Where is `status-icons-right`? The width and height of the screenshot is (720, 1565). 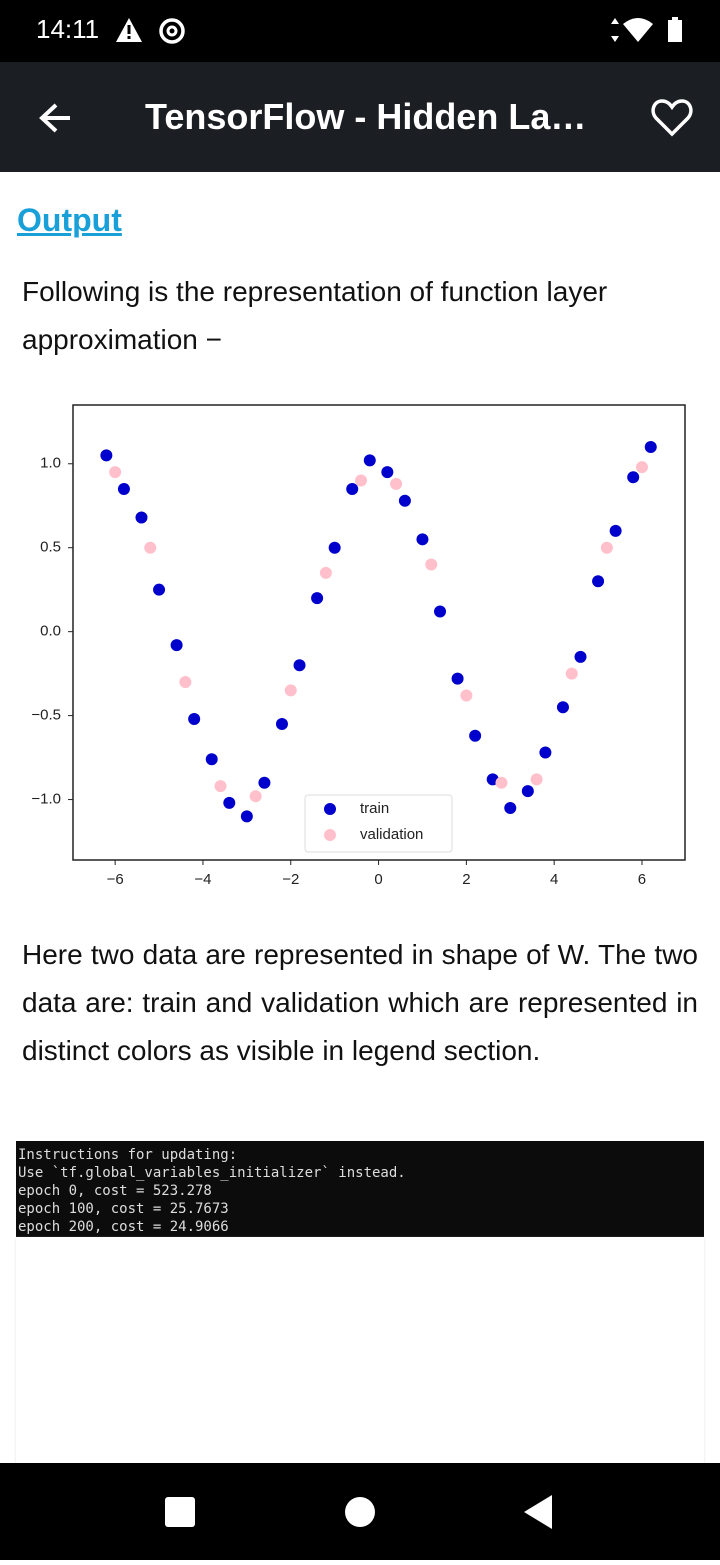
status-icons-right is located at coordinates (646, 29).